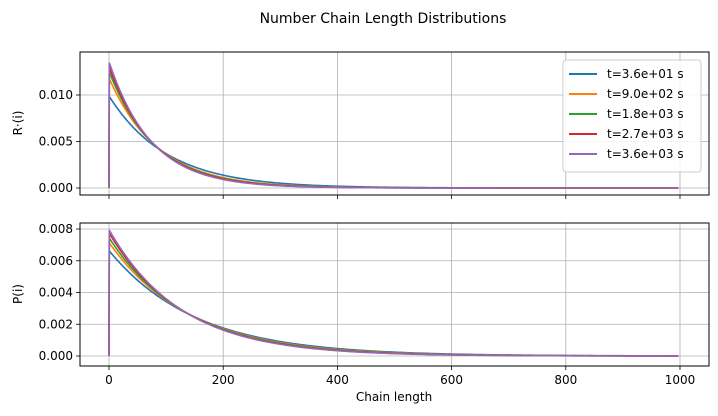 This screenshot has width=718, height=416. What do you see at coordinates (109, 380) in the screenshot?
I see `bottom-x-tick-label: 0` at bounding box center [109, 380].